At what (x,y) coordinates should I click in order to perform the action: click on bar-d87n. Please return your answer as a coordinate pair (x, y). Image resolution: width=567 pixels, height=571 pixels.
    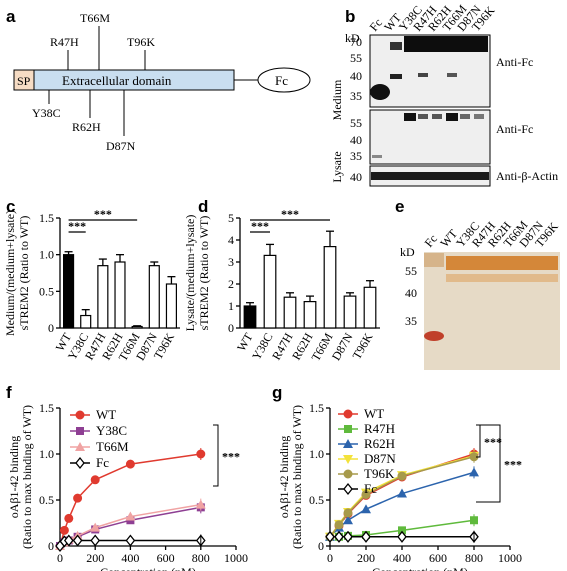
    Looking at the image, I should click on (350, 312).